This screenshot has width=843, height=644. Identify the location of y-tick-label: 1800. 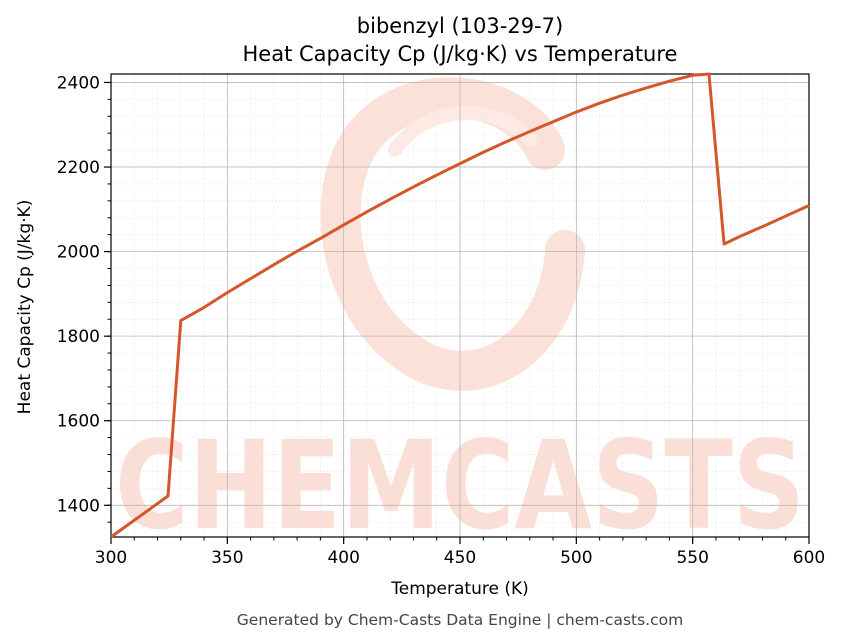
(78, 337).